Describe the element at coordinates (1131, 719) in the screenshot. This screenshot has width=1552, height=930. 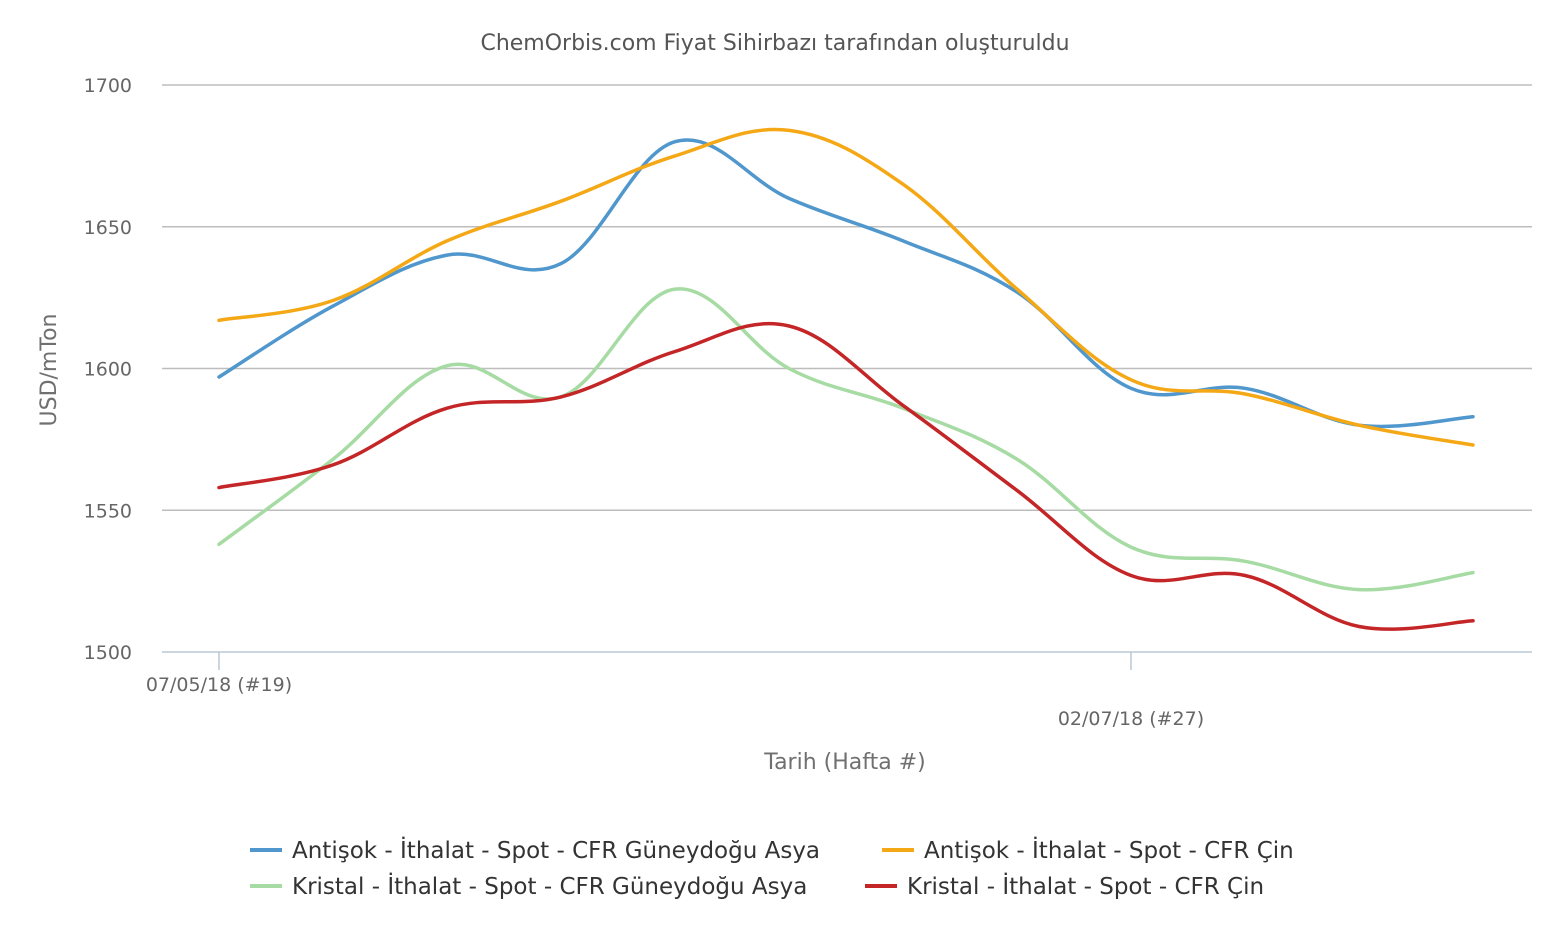
I see `x-tick-label: 02/07/18 (#27)` at that location.